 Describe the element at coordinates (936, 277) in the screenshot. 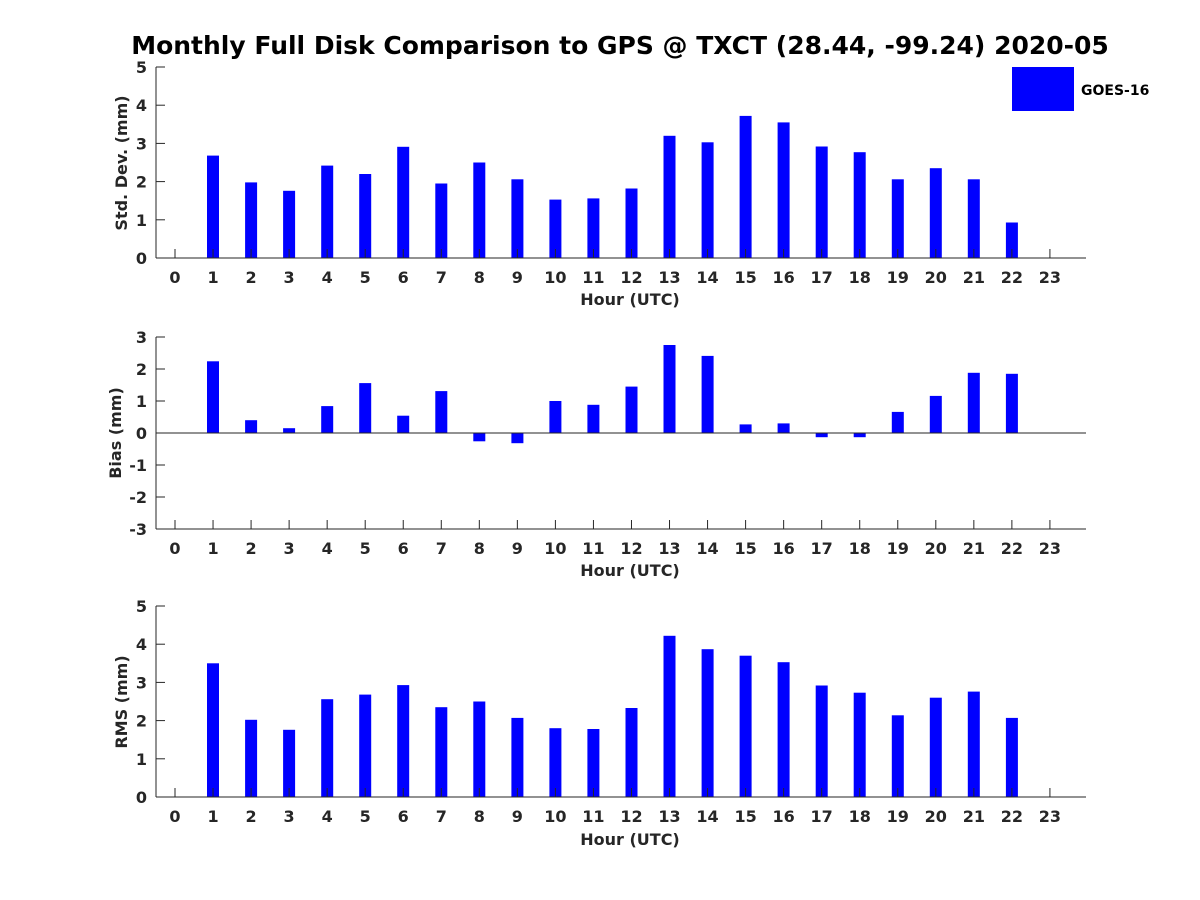

I see `std-dev-xtick-label: 20` at that location.